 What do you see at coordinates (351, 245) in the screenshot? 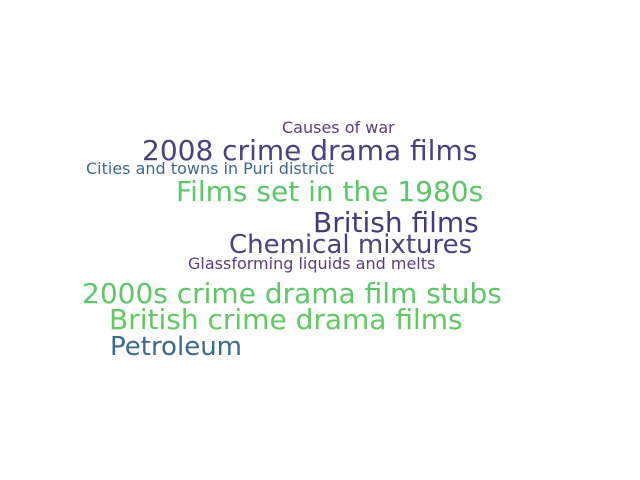
I see `word-chemical-mixtures: Chemical mixtures` at bounding box center [351, 245].